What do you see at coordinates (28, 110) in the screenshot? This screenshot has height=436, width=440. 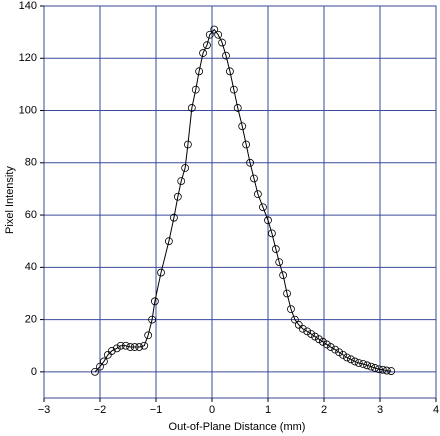 I see `y-tick-label: 100` at bounding box center [28, 110].